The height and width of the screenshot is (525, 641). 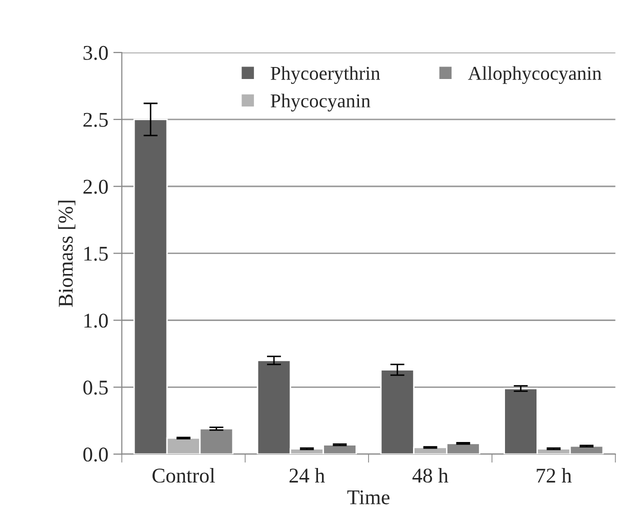 What do you see at coordinates (95, 187) in the screenshot?
I see `y-tick-label: 2.0` at bounding box center [95, 187].